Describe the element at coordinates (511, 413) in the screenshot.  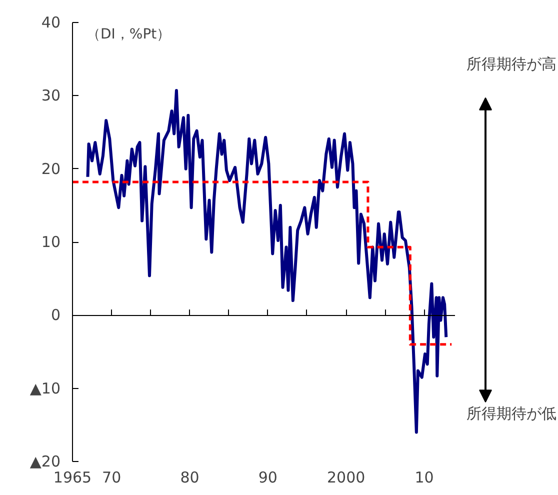
I see `text: 所得期待が低` at that location.